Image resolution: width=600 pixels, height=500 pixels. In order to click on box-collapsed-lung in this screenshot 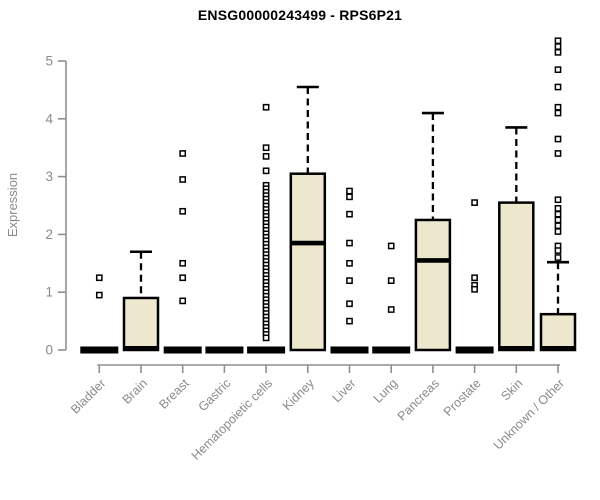, I will do `click(391, 350)`.